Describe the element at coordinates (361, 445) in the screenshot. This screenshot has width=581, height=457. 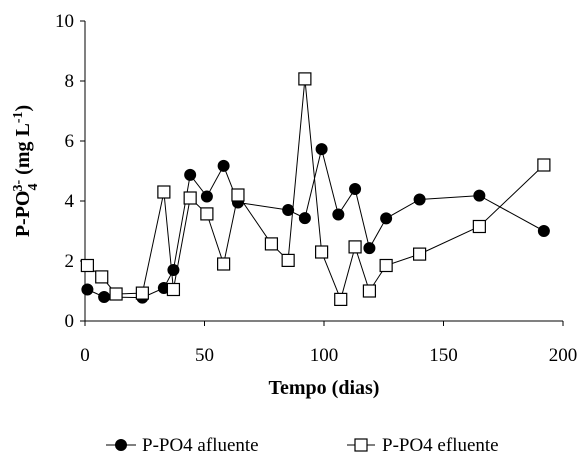
I see `legend-marker-efluente` at that location.